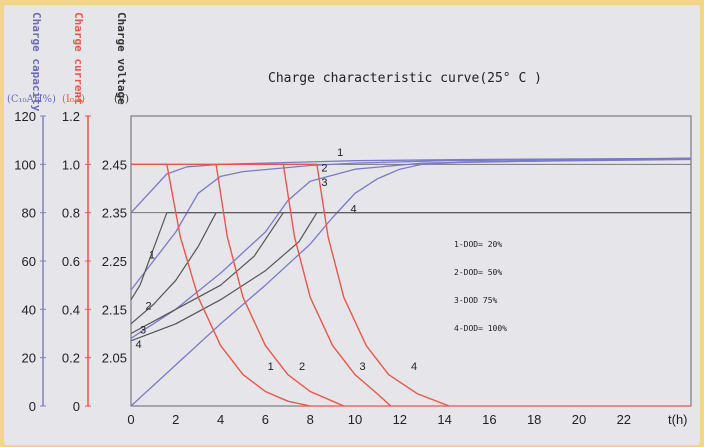 The height and width of the screenshot is (447, 704). Describe the element at coordinates (340, 153) in the screenshot. I see `capacity-curve-label-0: 1` at that location.